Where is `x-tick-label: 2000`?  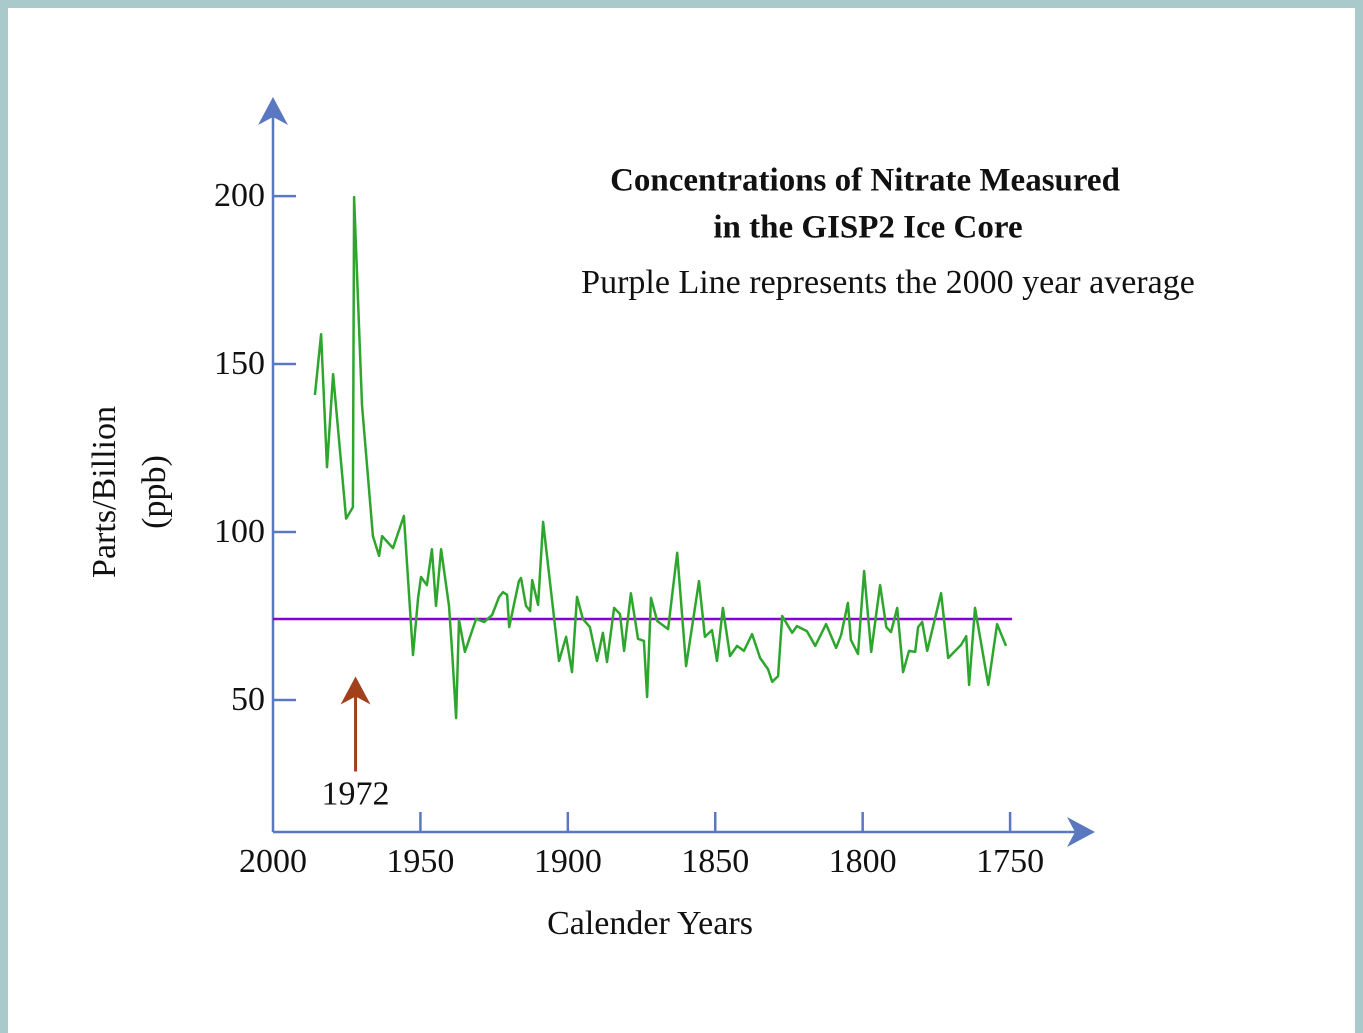 x-tick-label: 2000 is located at coordinates (273, 861).